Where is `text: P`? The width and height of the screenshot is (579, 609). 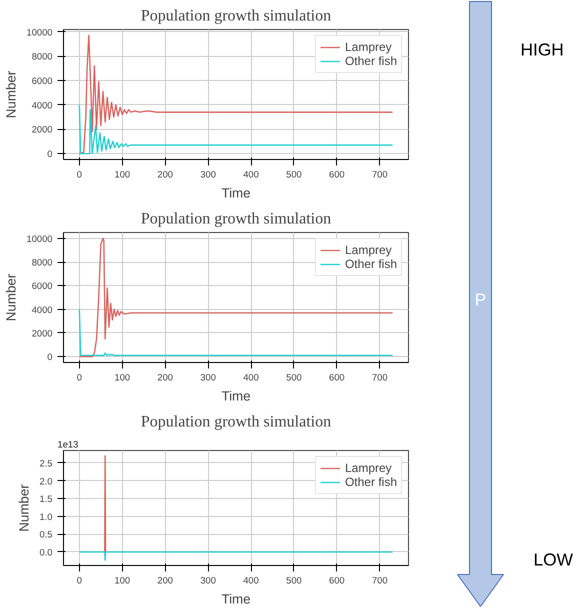
text: P is located at coordinates (480, 300).